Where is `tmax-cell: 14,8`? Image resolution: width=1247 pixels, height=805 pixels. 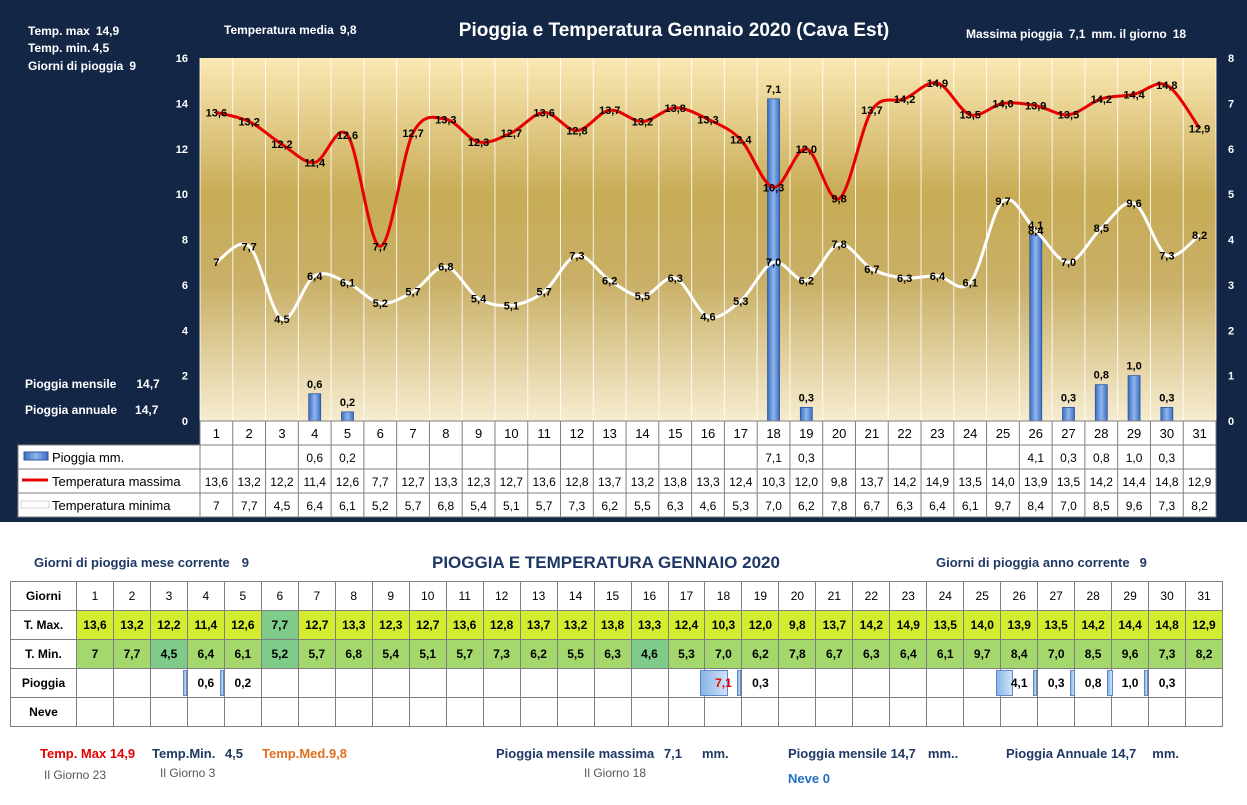 tmax-cell: 14,8 is located at coordinates (1167, 625).